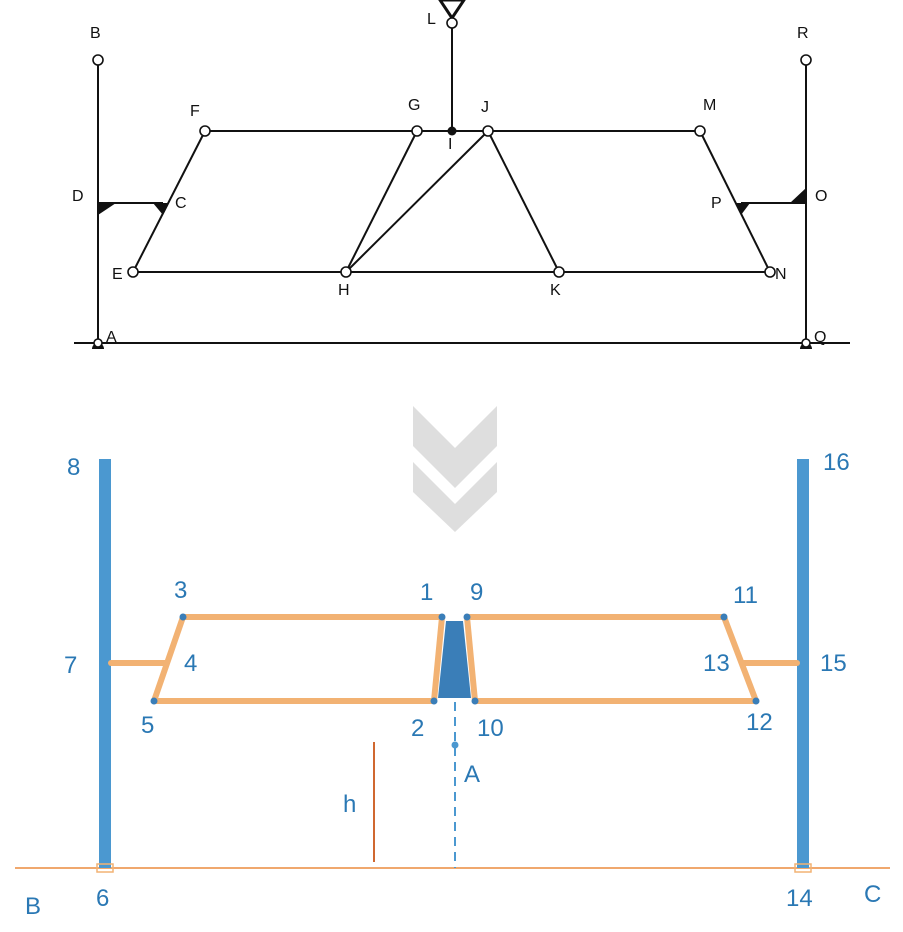 The height and width of the screenshot is (932, 903). What do you see at coordinates (806, 343) in the screenshot?
I see `support-Q` at bounding box center [806, 343].